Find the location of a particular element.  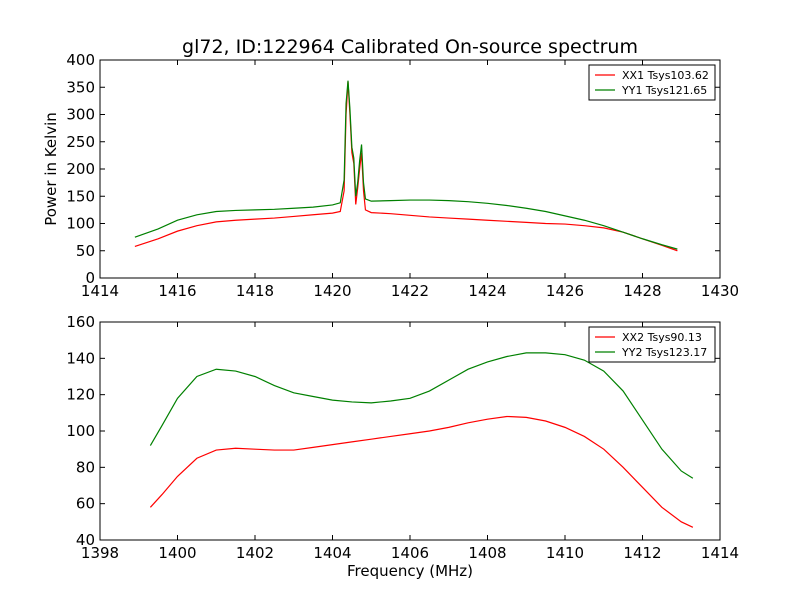

x-tick-label: 1416 is located at coordinates (177, 291).